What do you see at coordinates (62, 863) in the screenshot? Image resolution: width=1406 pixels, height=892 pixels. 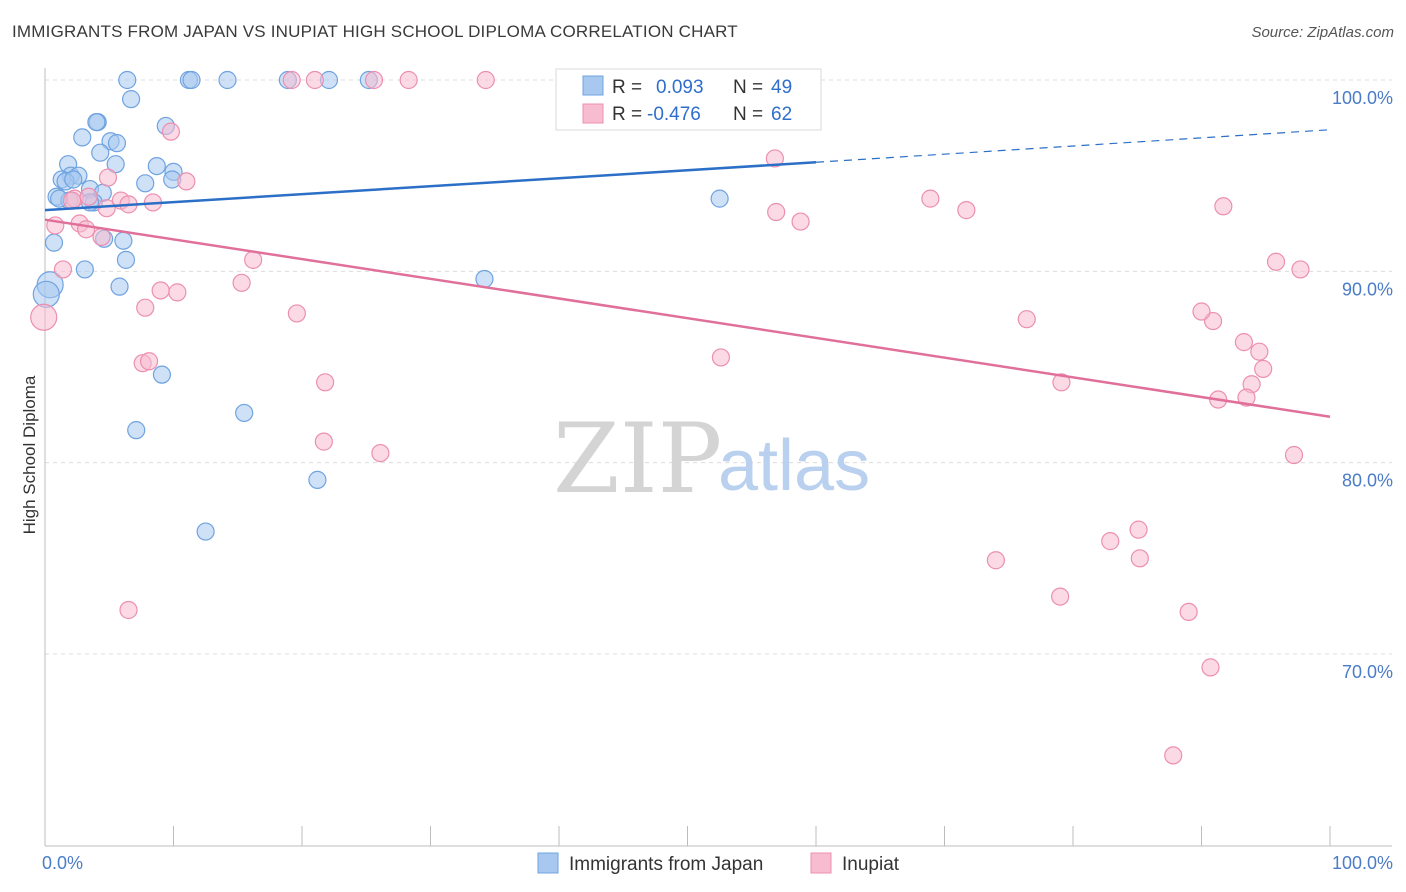 I see `x-tick-label-0: 0.0%` at bounding box center [62, 863].